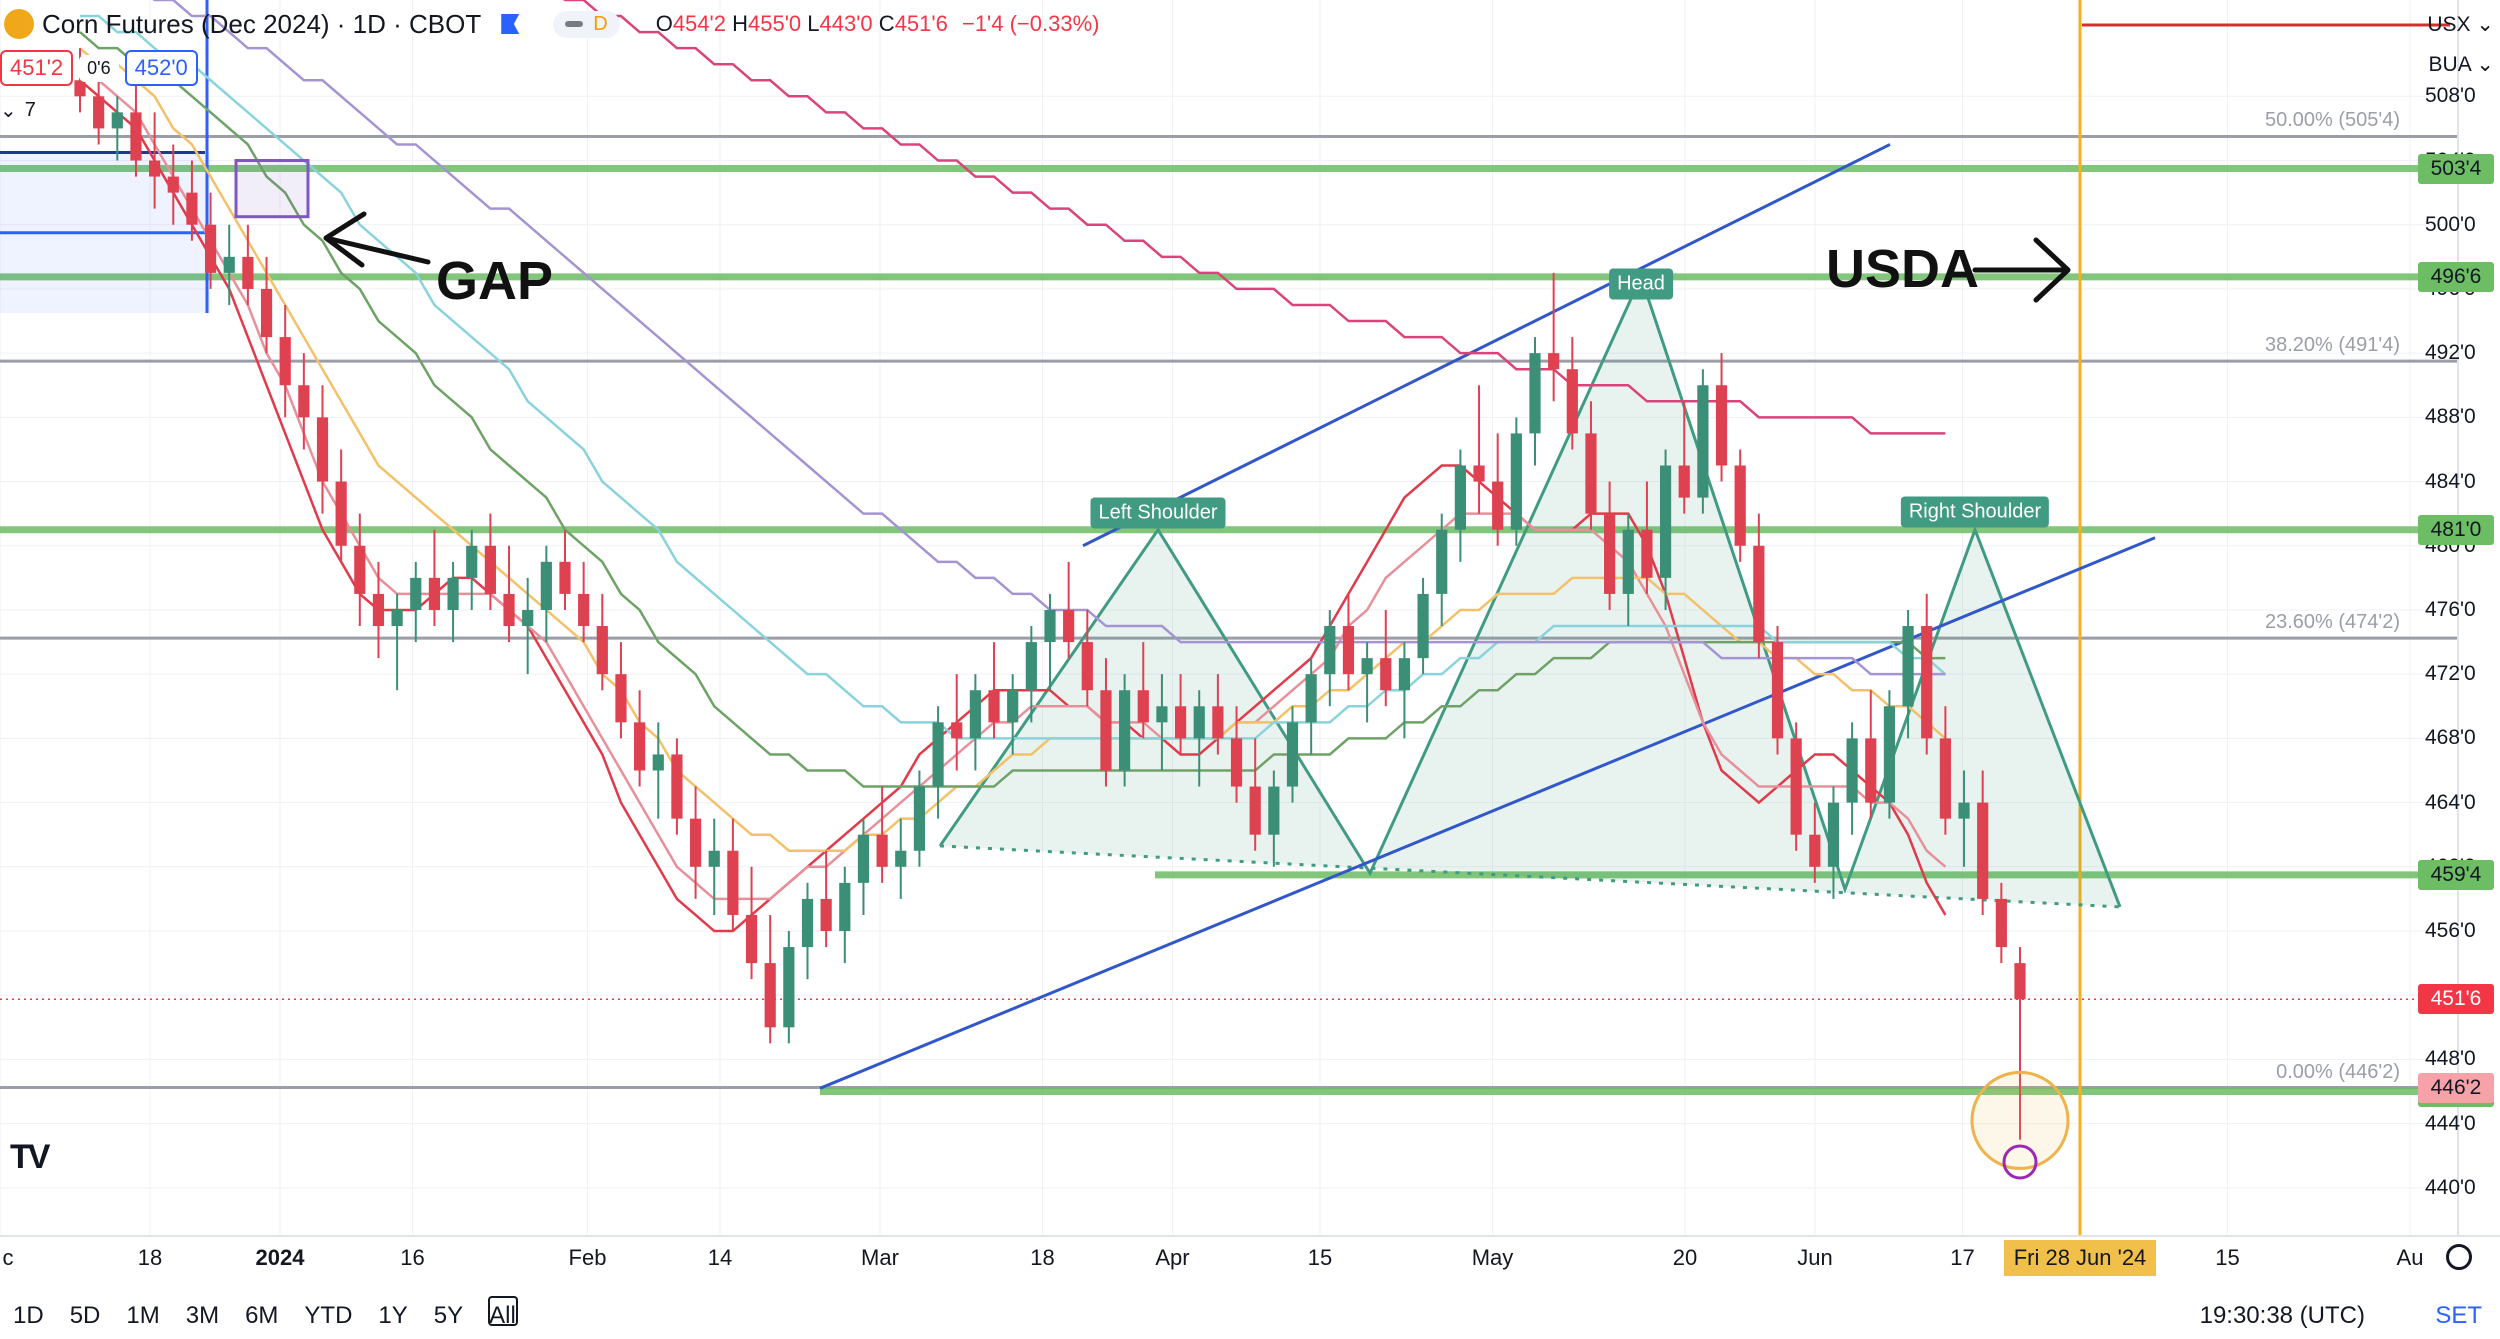 Image resolution: width=2500 pixels, height=1339 pixels. I want to click on currency-selector: USX ⌄, so click(2460, 24).